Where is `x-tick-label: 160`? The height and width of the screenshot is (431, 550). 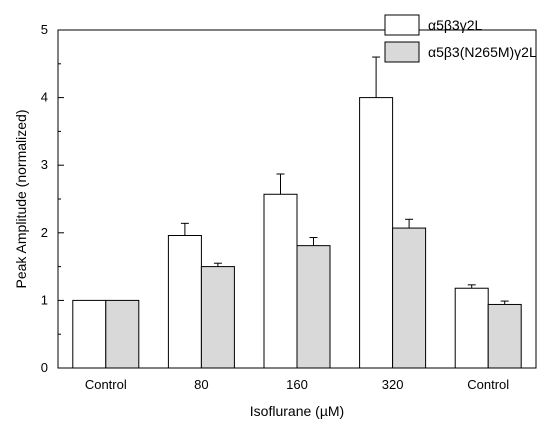
x-tick-label: 160 is located at coordinates (297, 384).